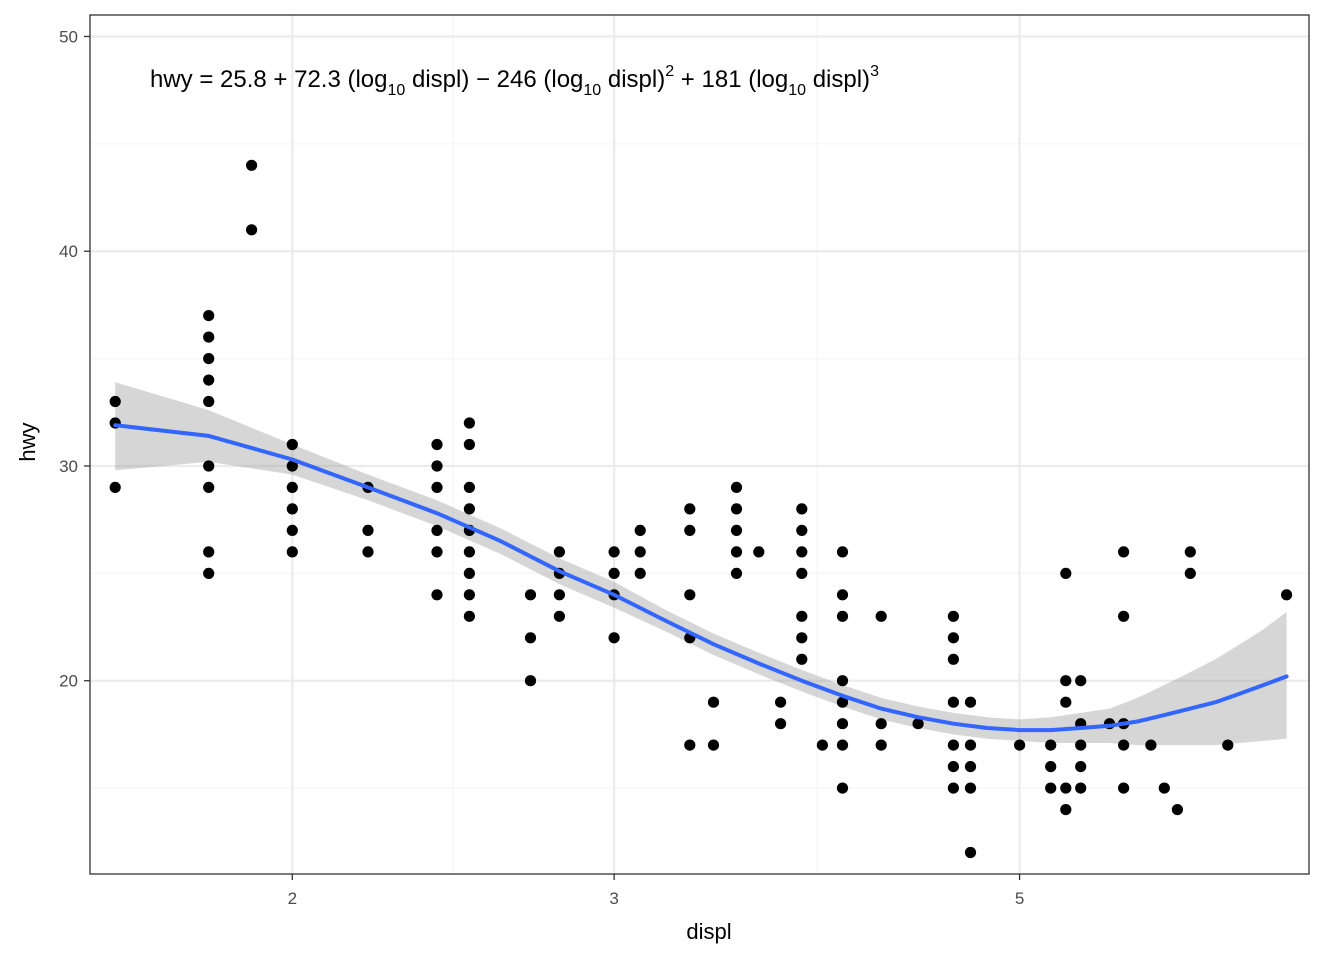  What do you see at coordinates (68, 466) in the screenshot?
I see `y-tick-label: 30` at bounding box center [68, 466].